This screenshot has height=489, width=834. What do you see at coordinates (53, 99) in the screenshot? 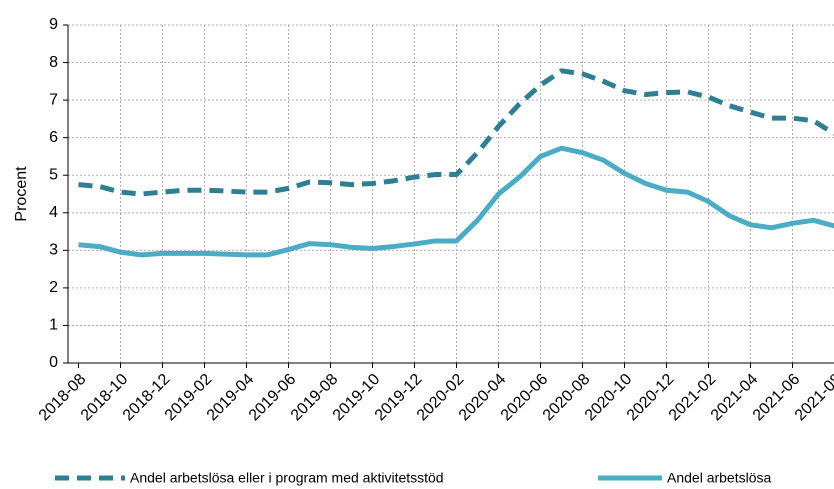
I see `y-tick-label: 7` at bounding box center [53, 99].